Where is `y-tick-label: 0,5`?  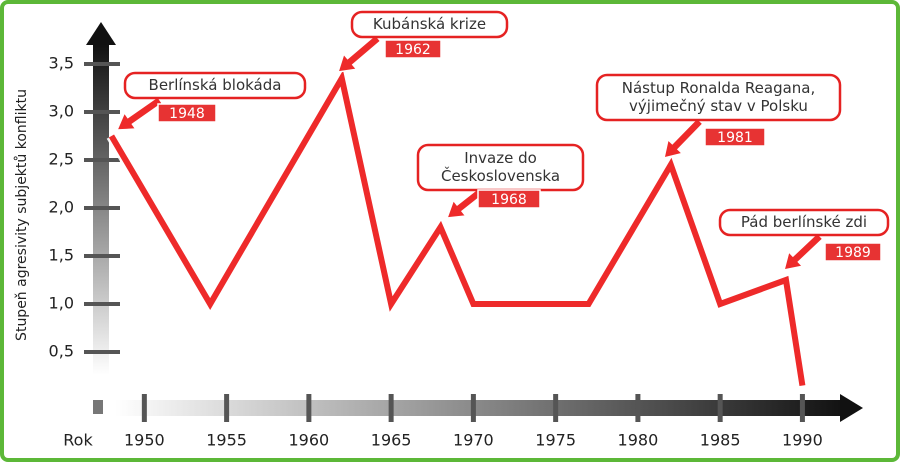 y-tick-label: 0,5 is located at coordinates (61, 351).